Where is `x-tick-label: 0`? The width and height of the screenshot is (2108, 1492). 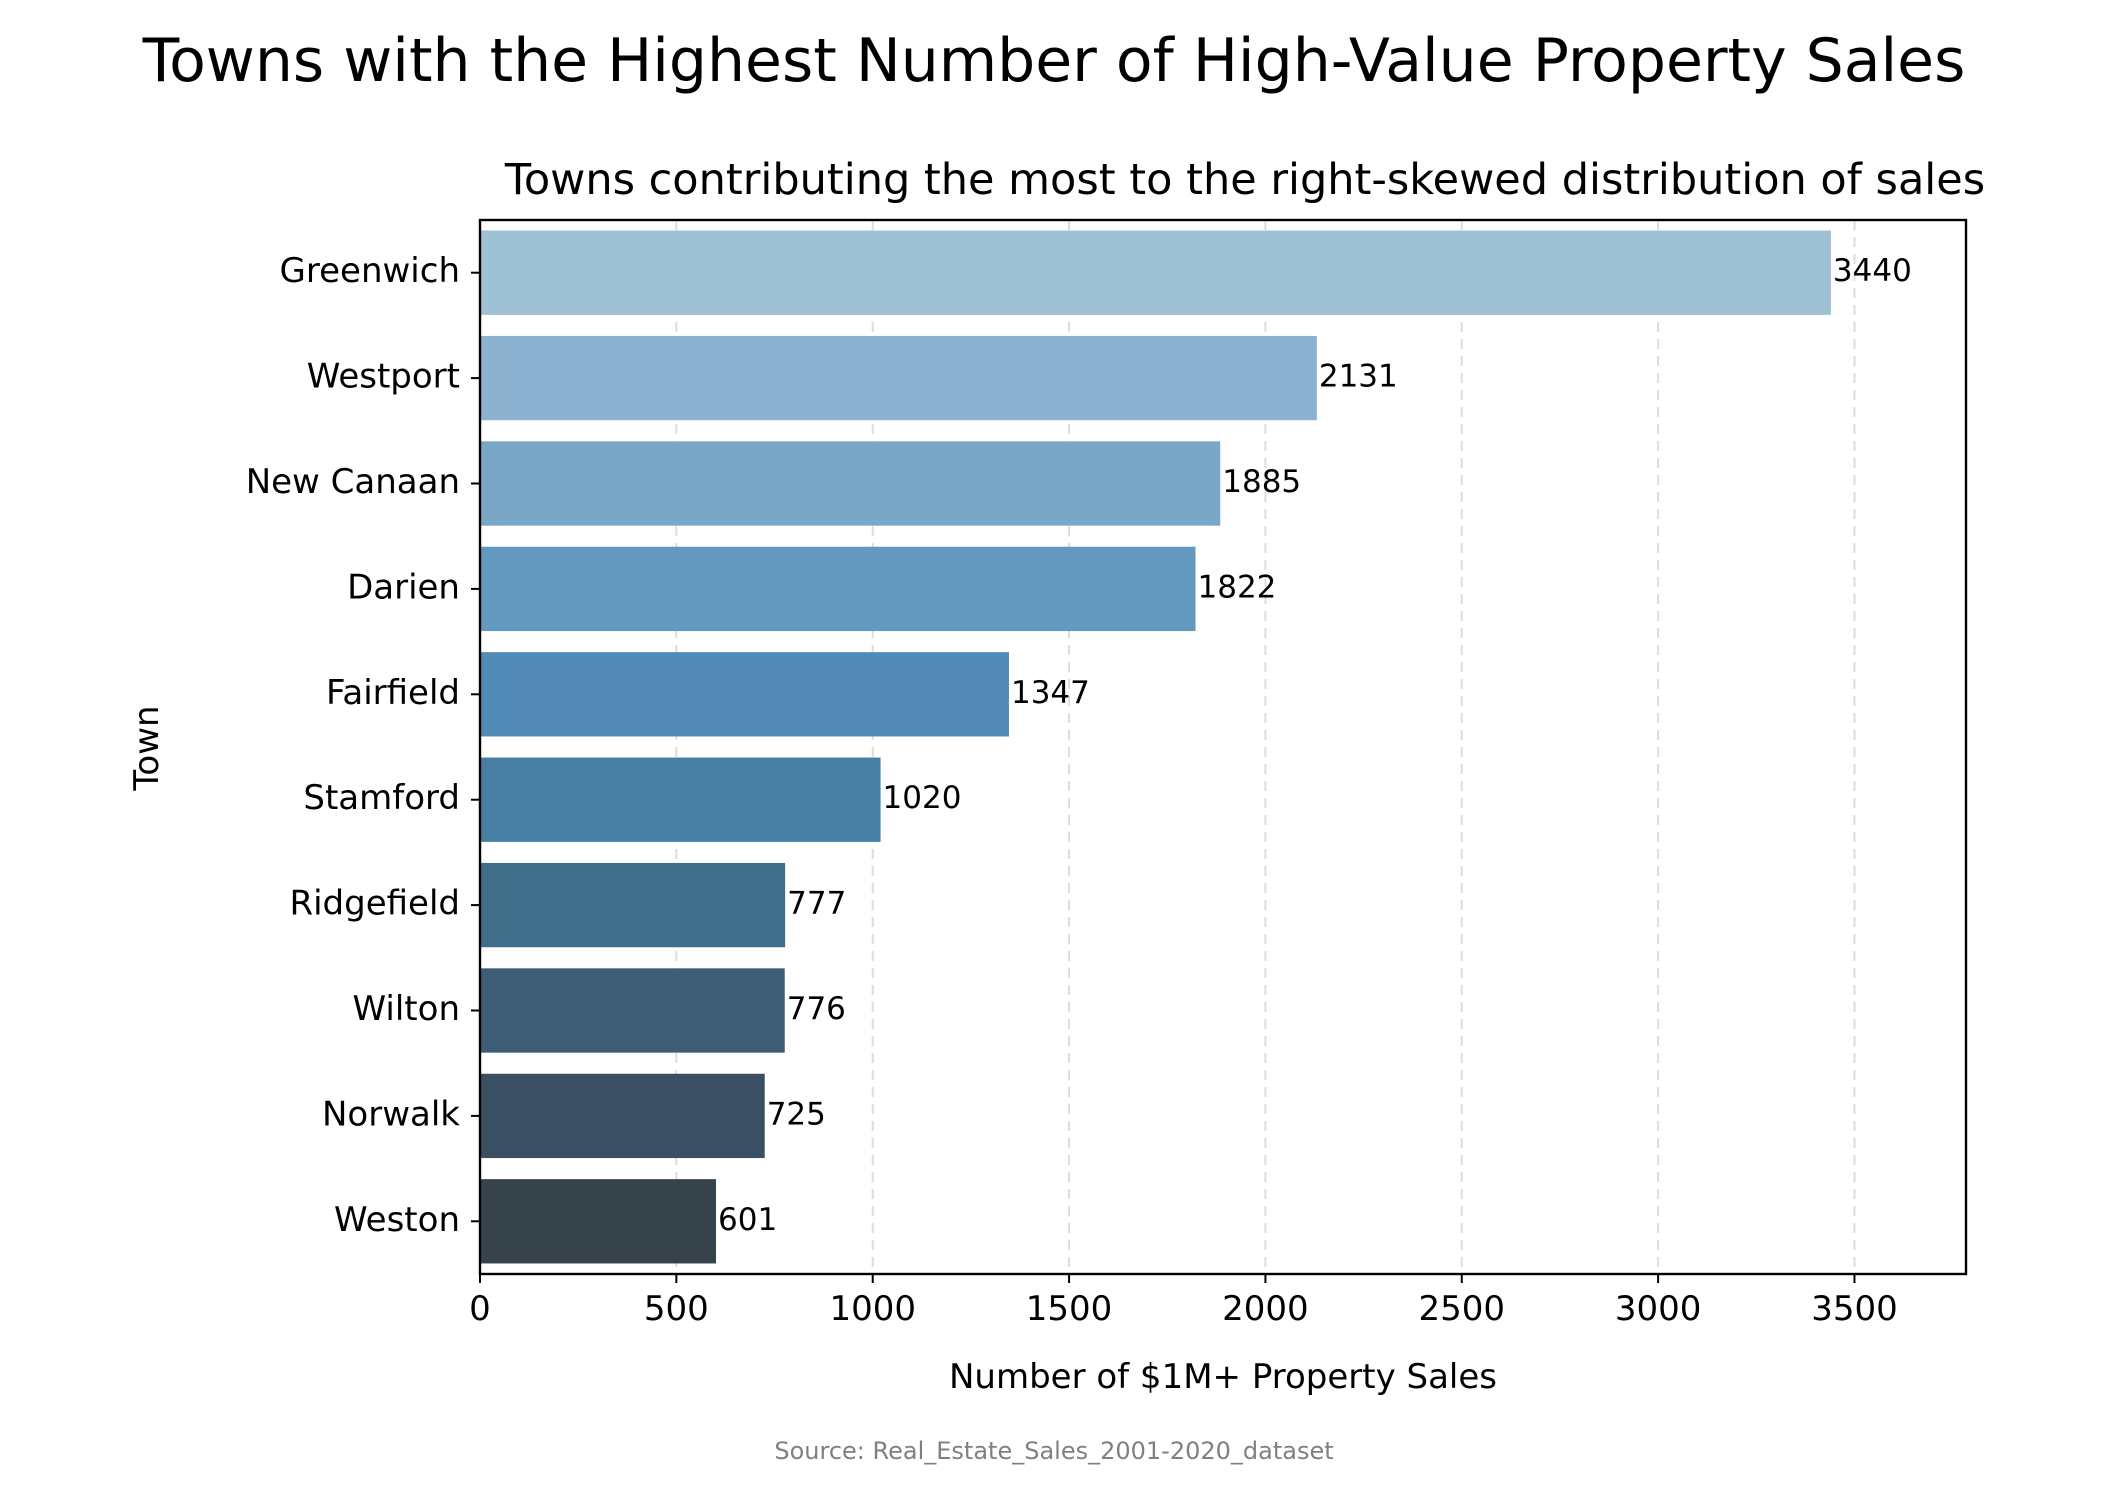
x-tick-label: 0 is located at coordinates (480, 1309).